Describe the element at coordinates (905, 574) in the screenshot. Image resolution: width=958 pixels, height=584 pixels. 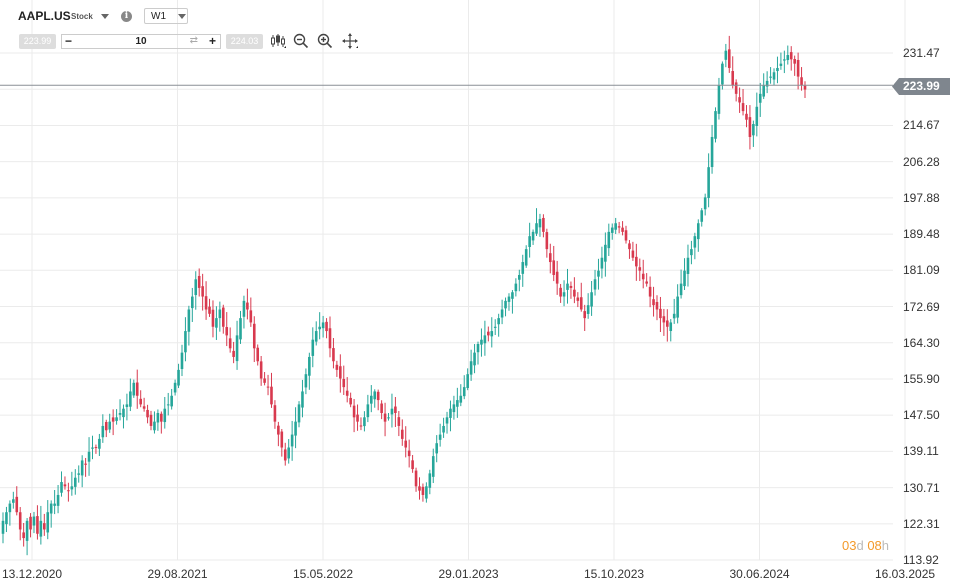
I see `x-axis-tick-label: 16.03.2025` at that location.